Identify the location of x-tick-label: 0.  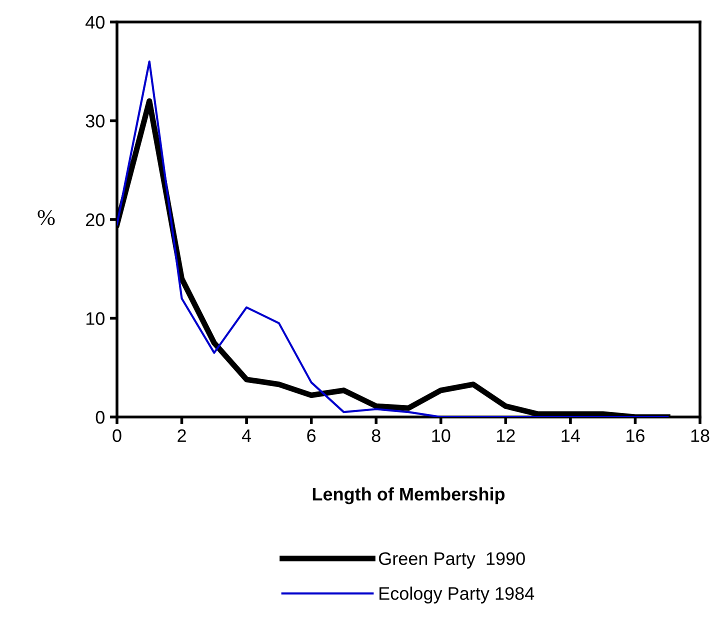
(117, 435).